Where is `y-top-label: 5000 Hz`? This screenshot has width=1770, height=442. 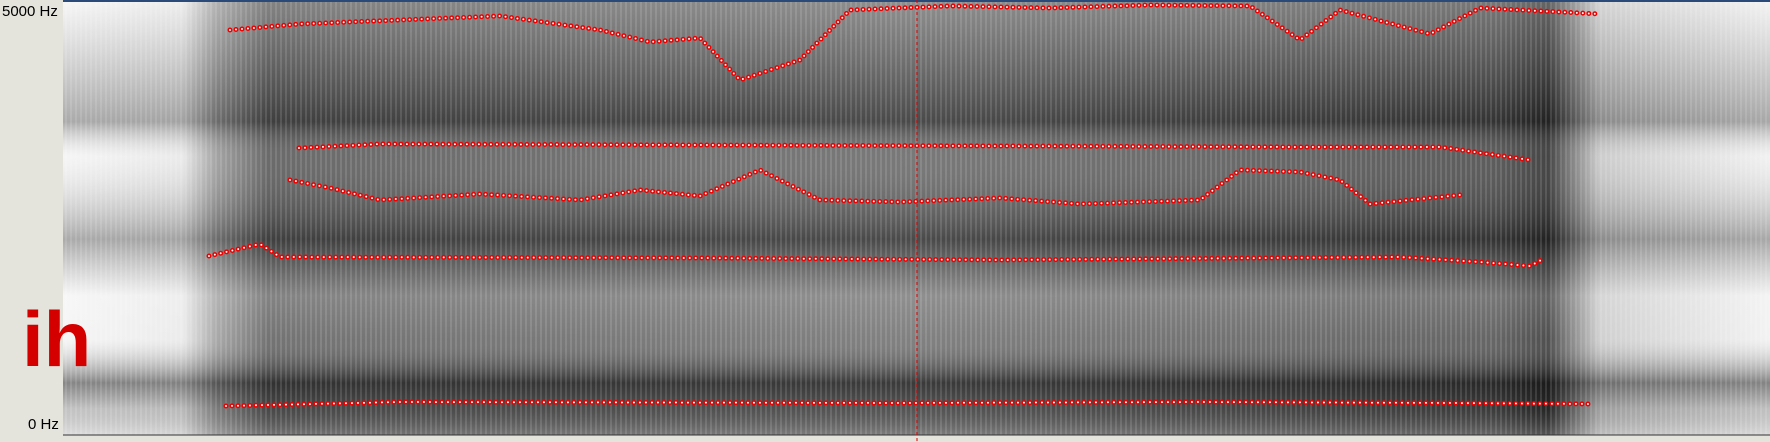 y-top-label: 5000 Hz is located at coordinates (30, 11).